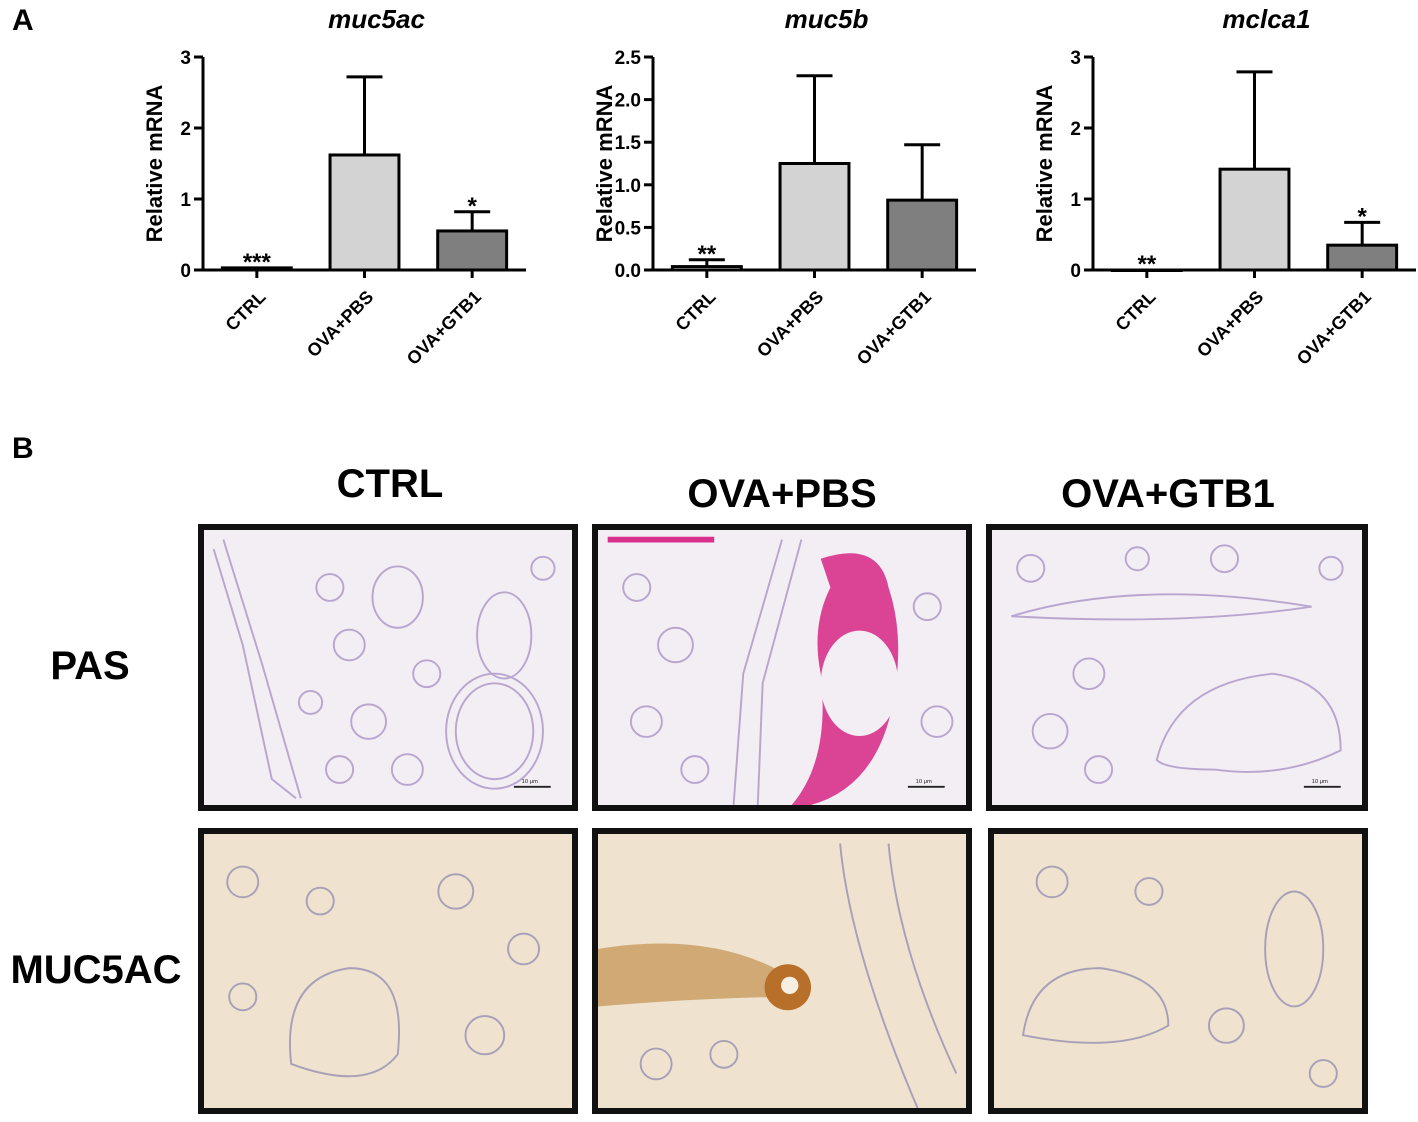  Describe the element at coordinates (628, 143) in the screenshot. I see `y-tick-label: 1.5` at that location.